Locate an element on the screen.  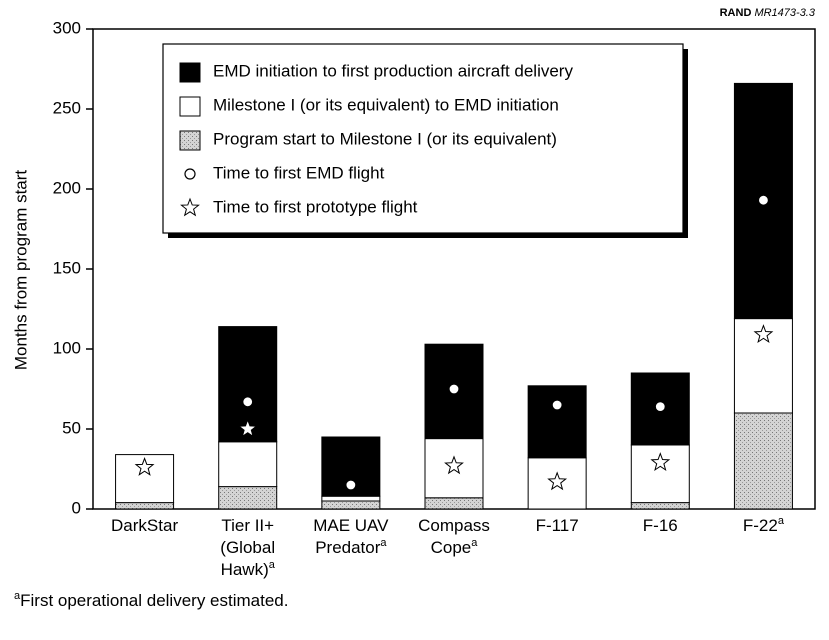
source-id: MR1473-3.3 is located at coordinates (784, 13).